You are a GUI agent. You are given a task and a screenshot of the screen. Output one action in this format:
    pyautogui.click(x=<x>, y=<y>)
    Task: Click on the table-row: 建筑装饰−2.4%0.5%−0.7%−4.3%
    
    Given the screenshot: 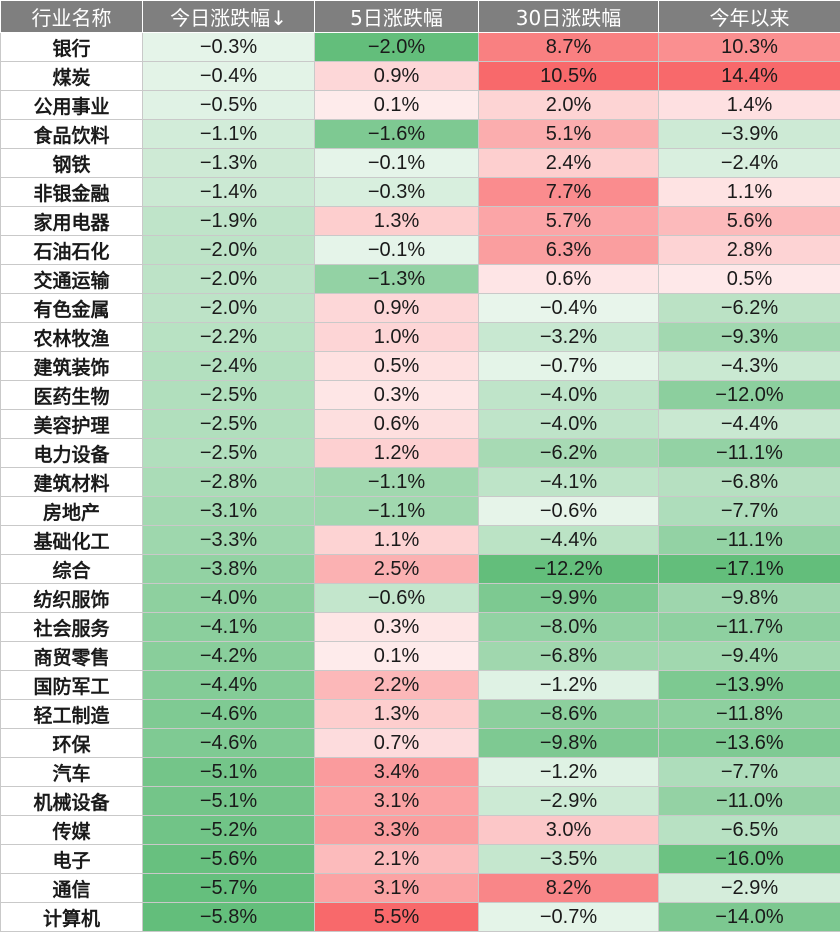 What is the action you would take?
    pyautogui.click(x=420, y=366)
    